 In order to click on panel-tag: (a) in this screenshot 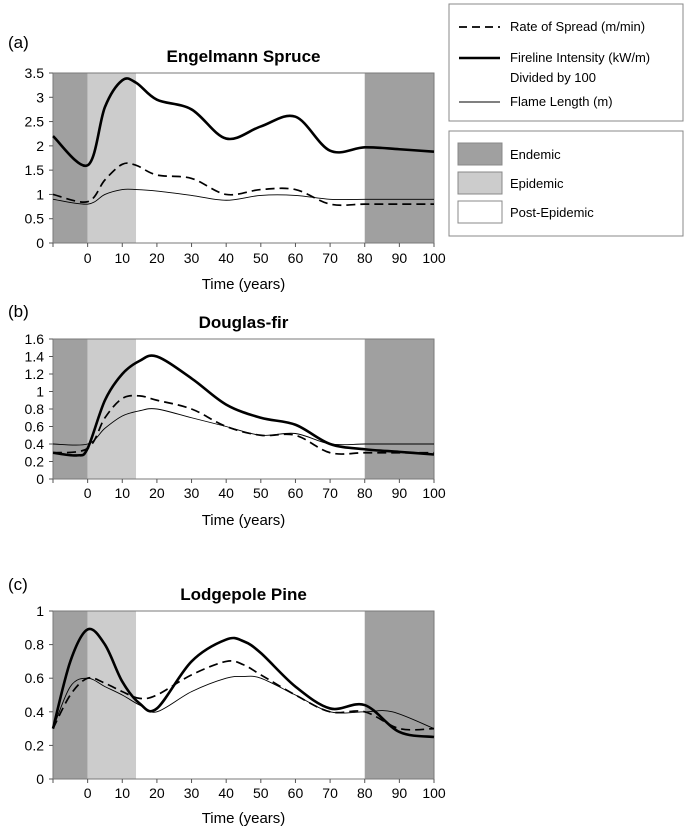, I will do `click(18, 42)`.